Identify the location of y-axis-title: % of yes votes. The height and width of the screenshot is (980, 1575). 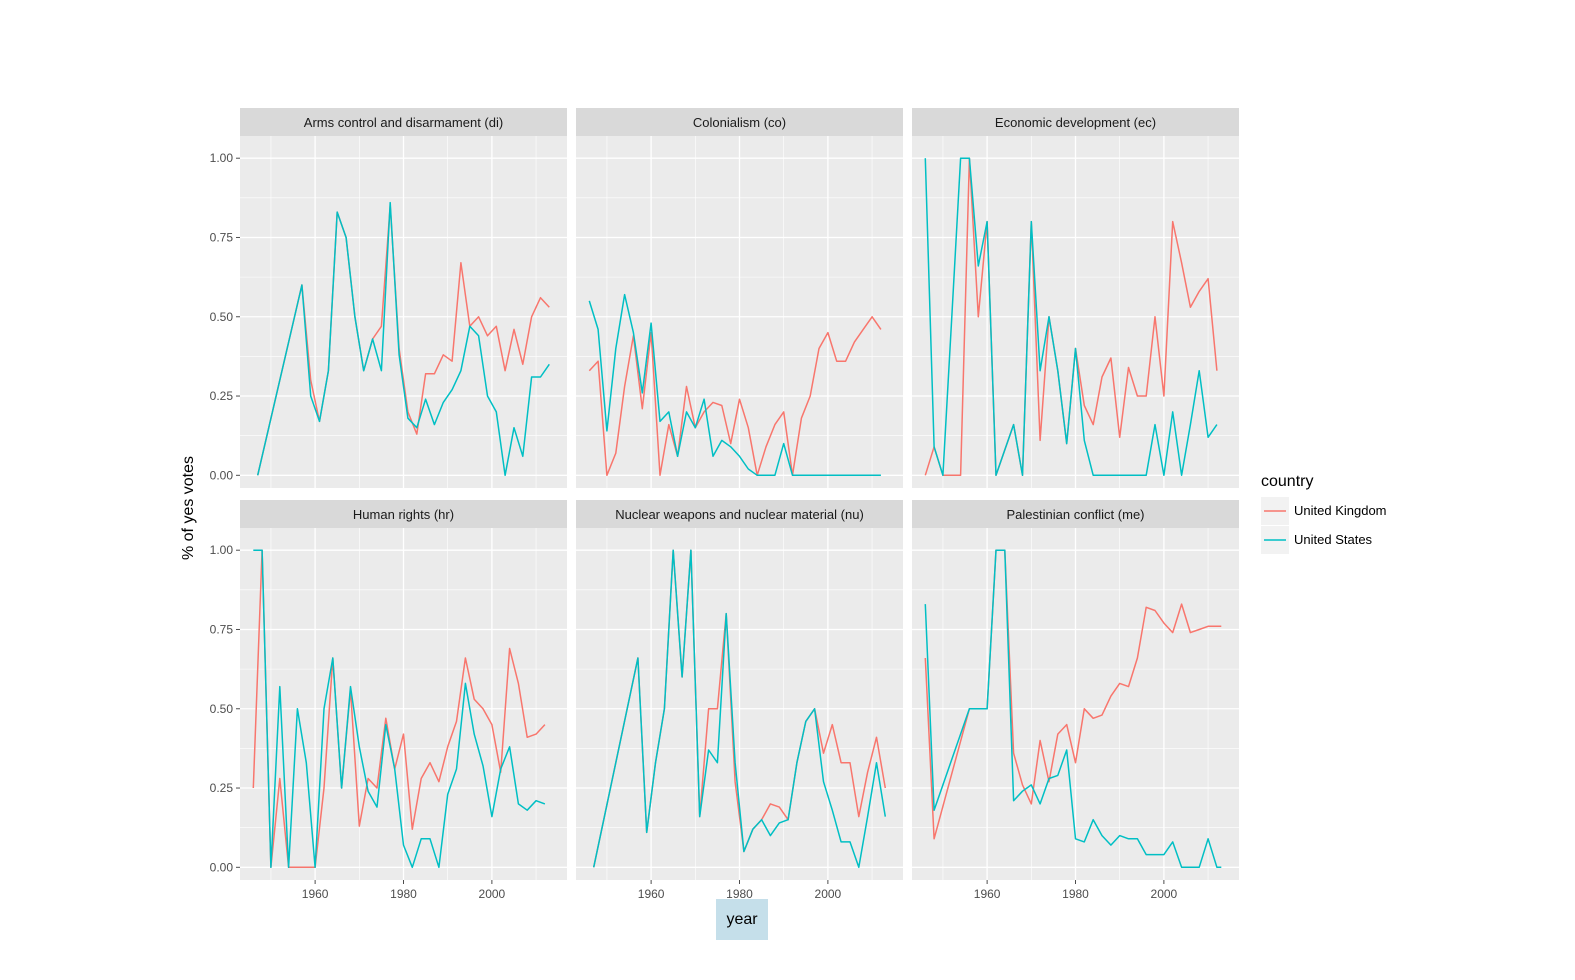
(188, 508).